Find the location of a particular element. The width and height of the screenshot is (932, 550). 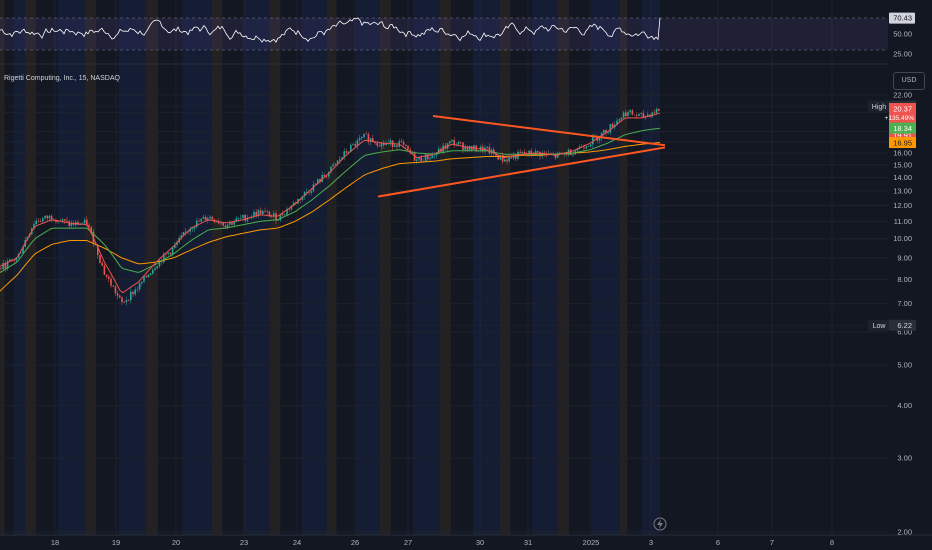

rsi-tick-label: 50.00 is located at coordinates (902, 34).